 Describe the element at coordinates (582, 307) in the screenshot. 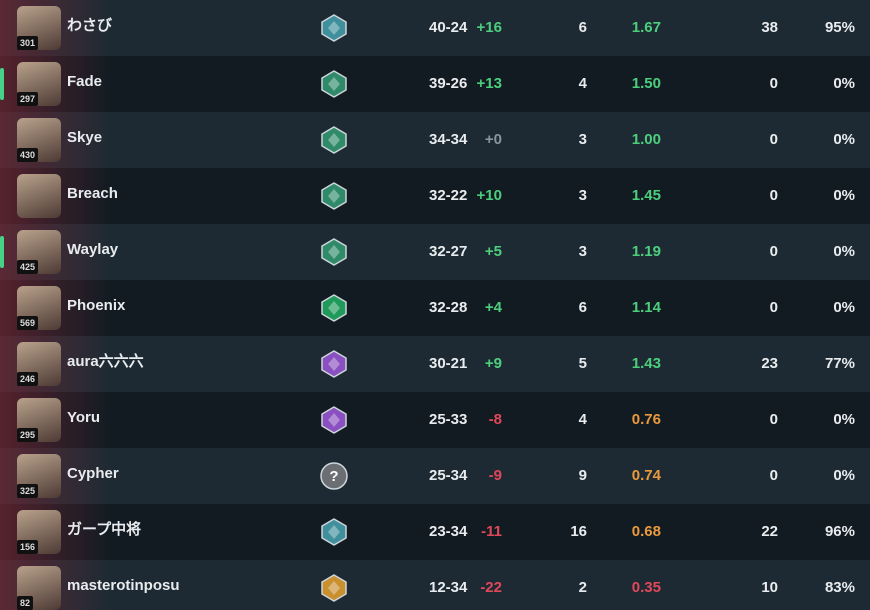

I see `stat-count: 6` at that location.